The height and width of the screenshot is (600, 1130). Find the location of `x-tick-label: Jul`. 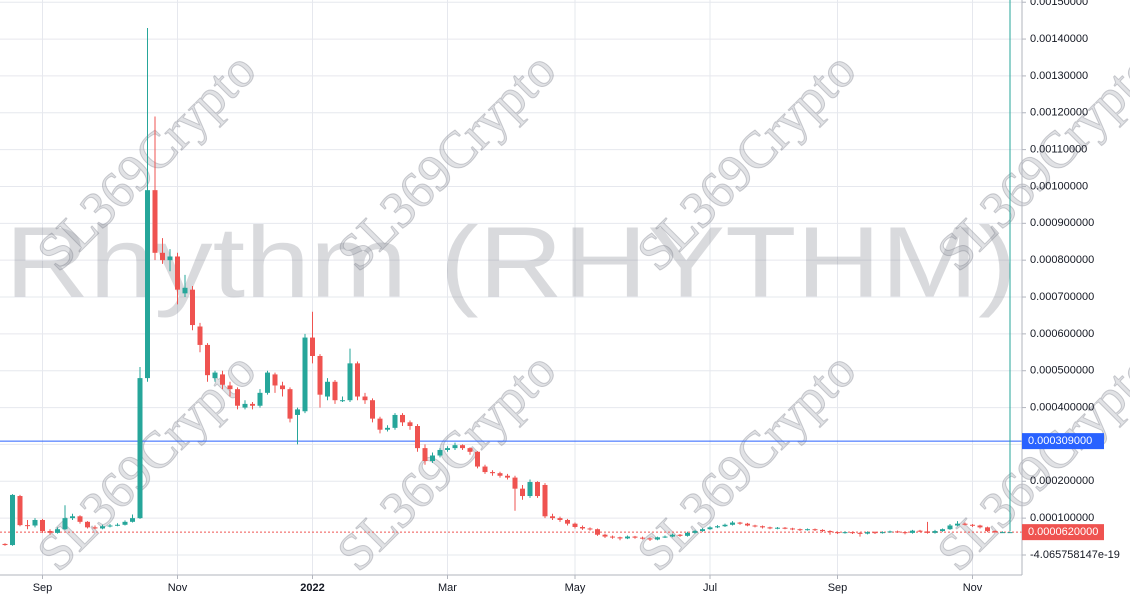

x-tick-label: Jul is located at coordinates (710, 588).